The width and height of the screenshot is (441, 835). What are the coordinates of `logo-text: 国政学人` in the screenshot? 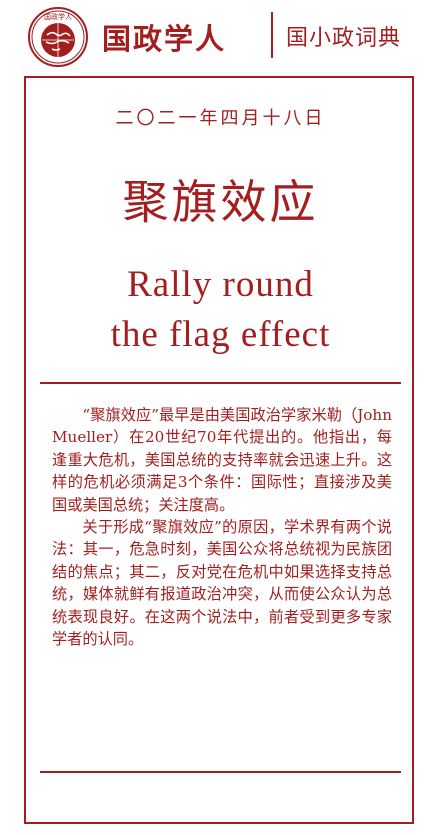 It's located at (58, 16).